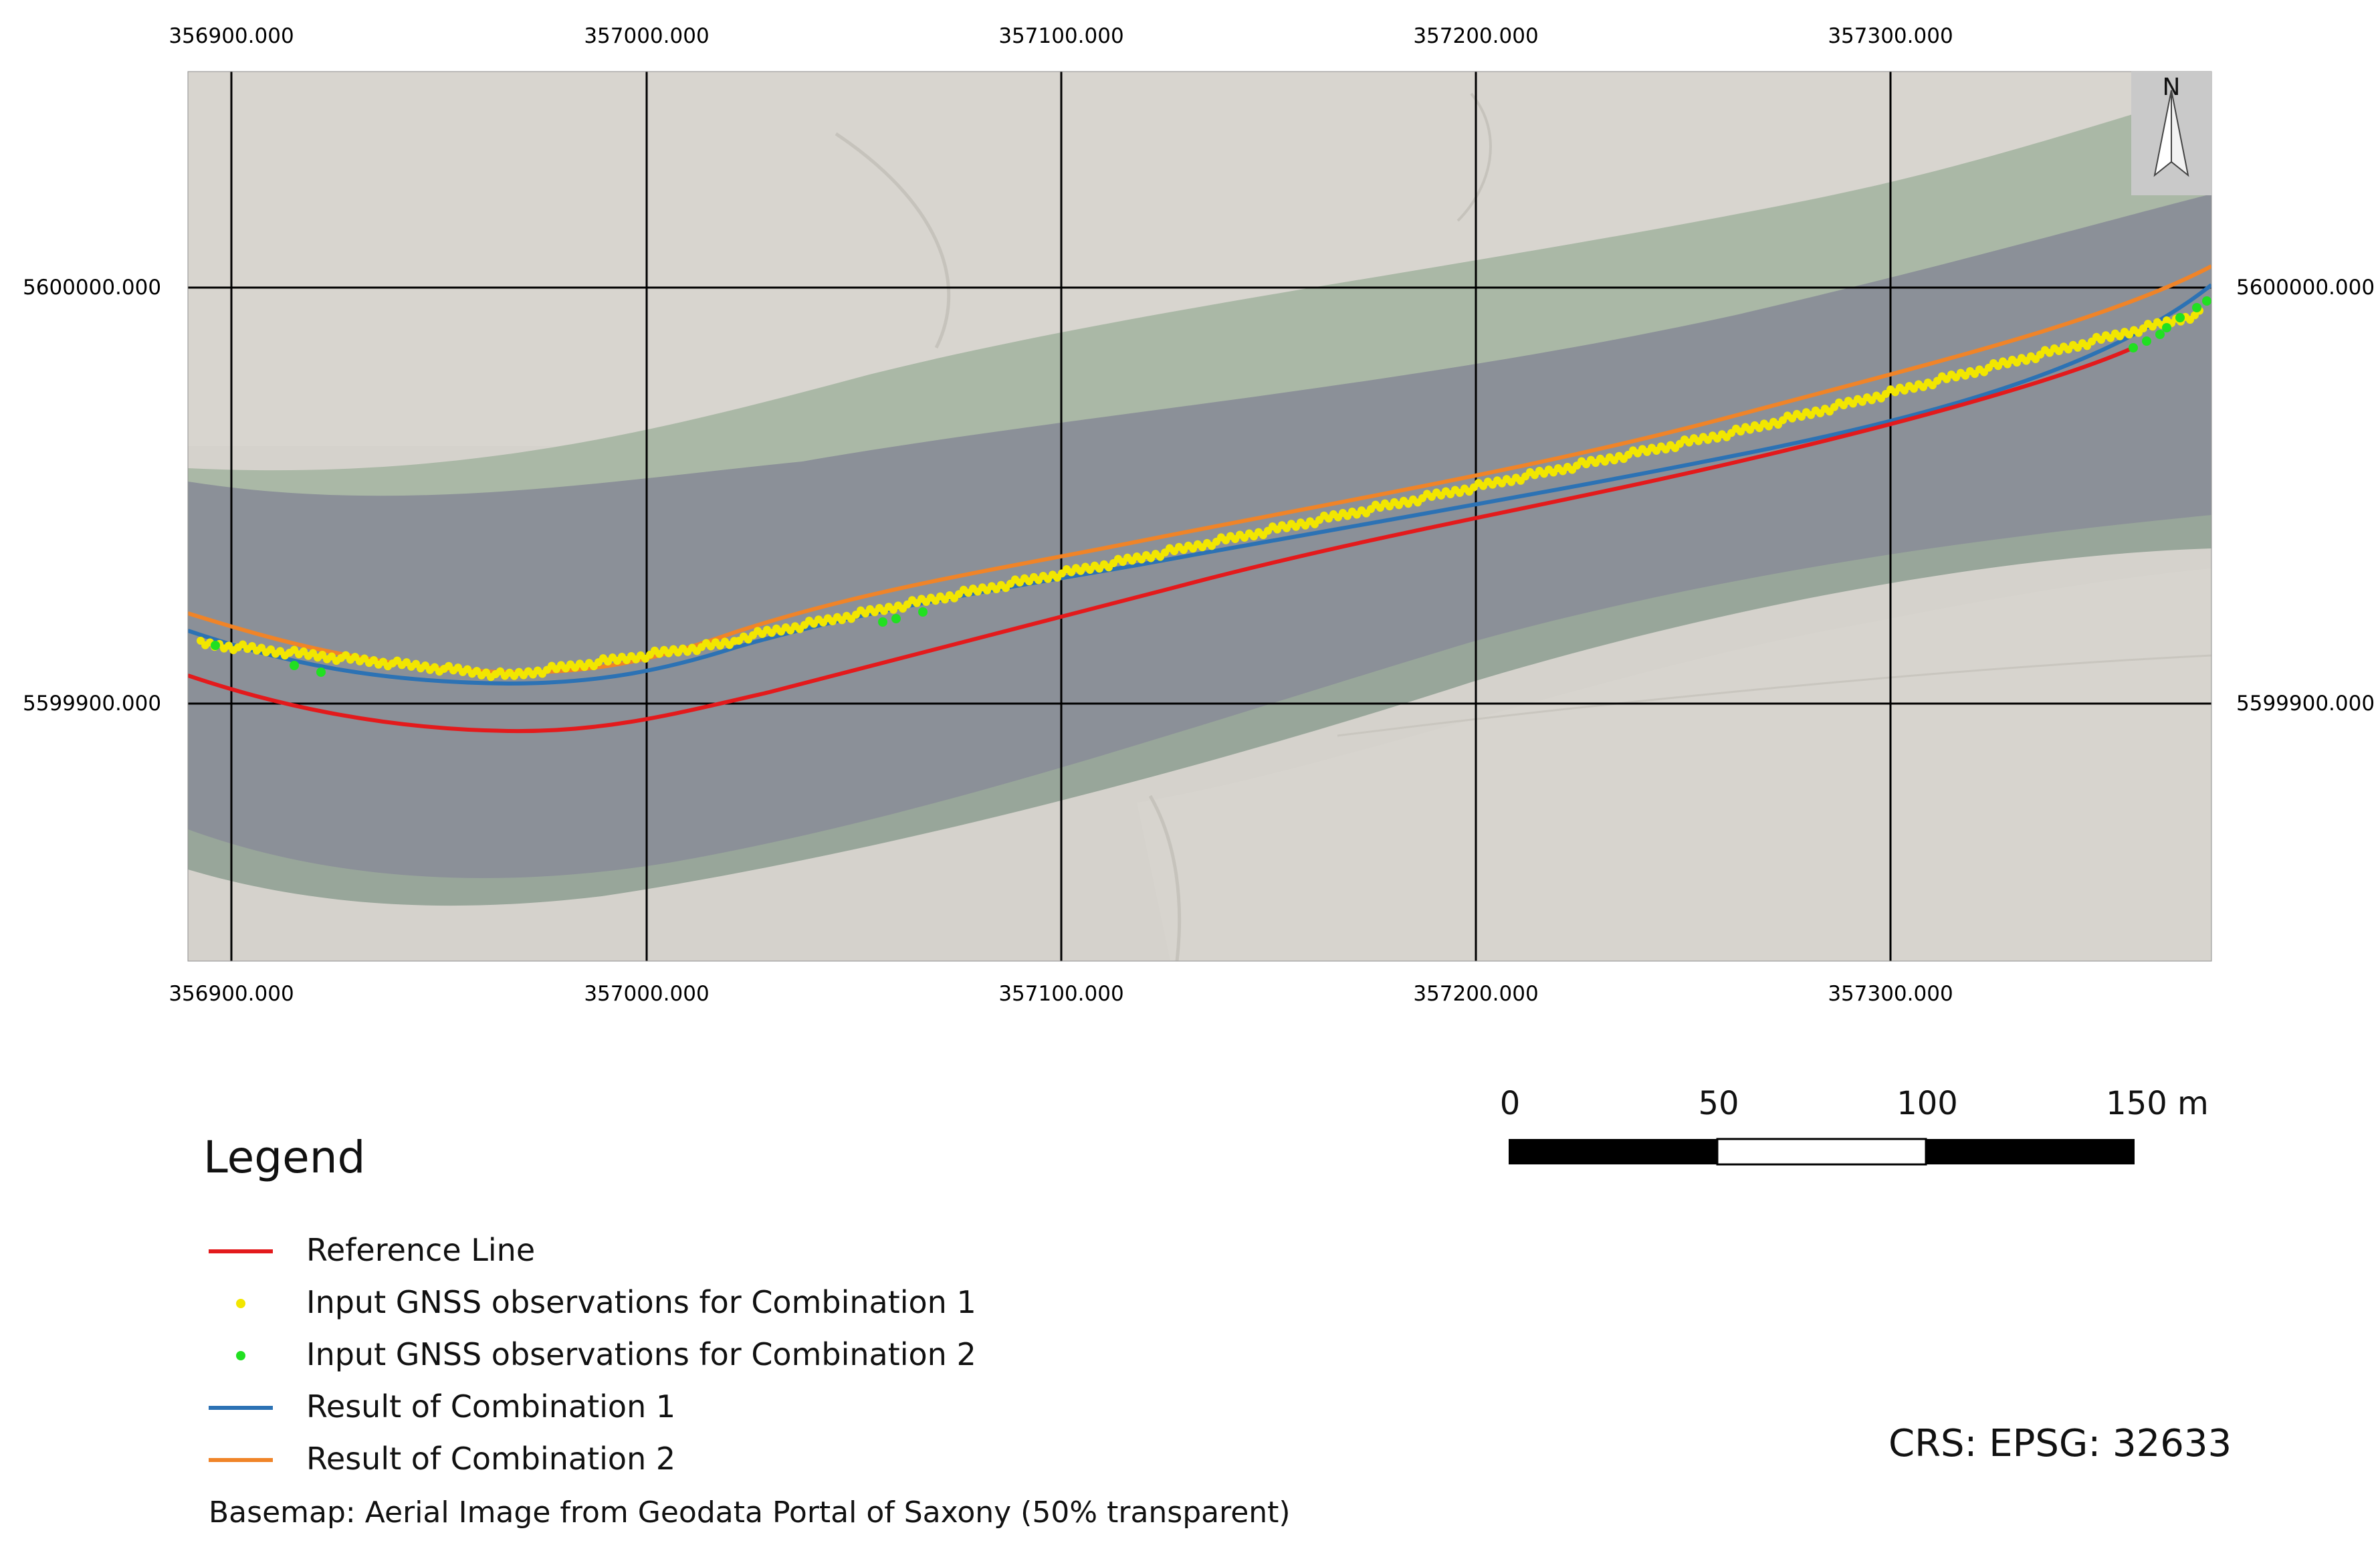 This screenshot has width=2380, height=1557. I want to click on x-coord-top-1: 357000.000, so click(647, 36).